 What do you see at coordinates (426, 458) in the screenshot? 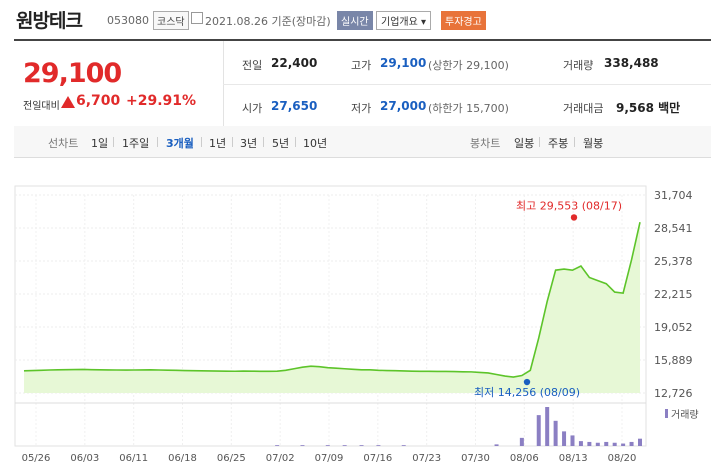
I see `x-tick-label: 07/23` at bounding box center [426, 458].